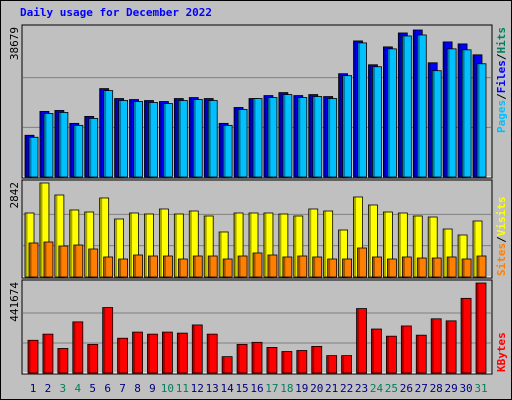 This screenshot has height=400, width=512. I want to click on x-tick-label: 8, so click(137, 388).